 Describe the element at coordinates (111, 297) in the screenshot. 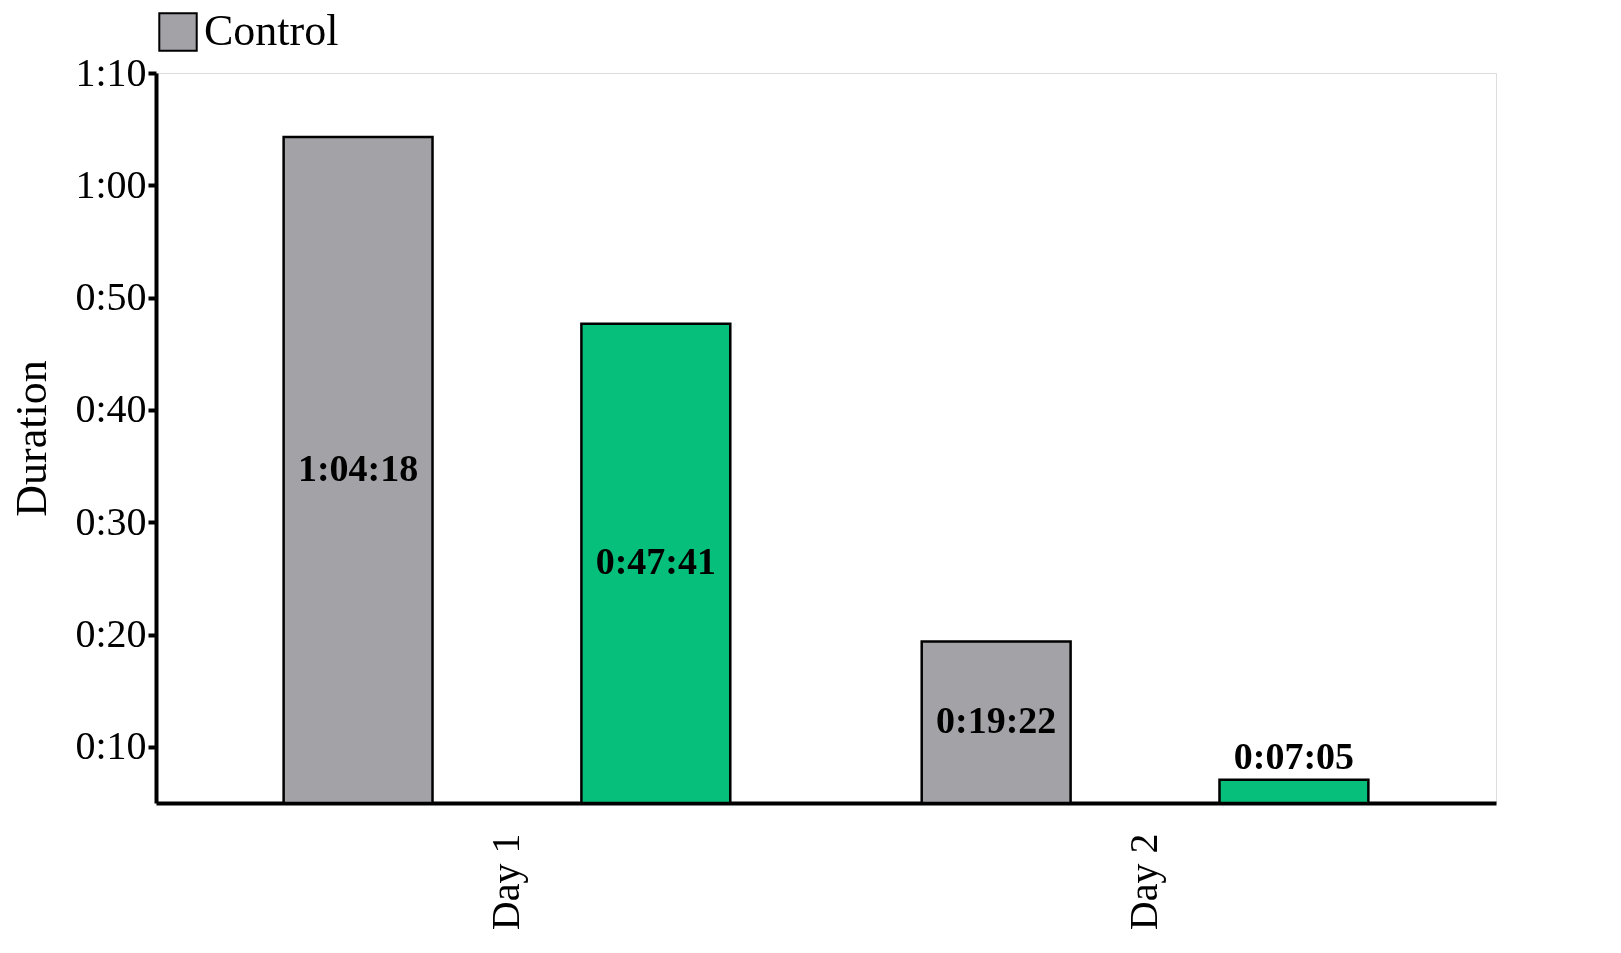

I see `y-tick-label: 0:50` at that location.